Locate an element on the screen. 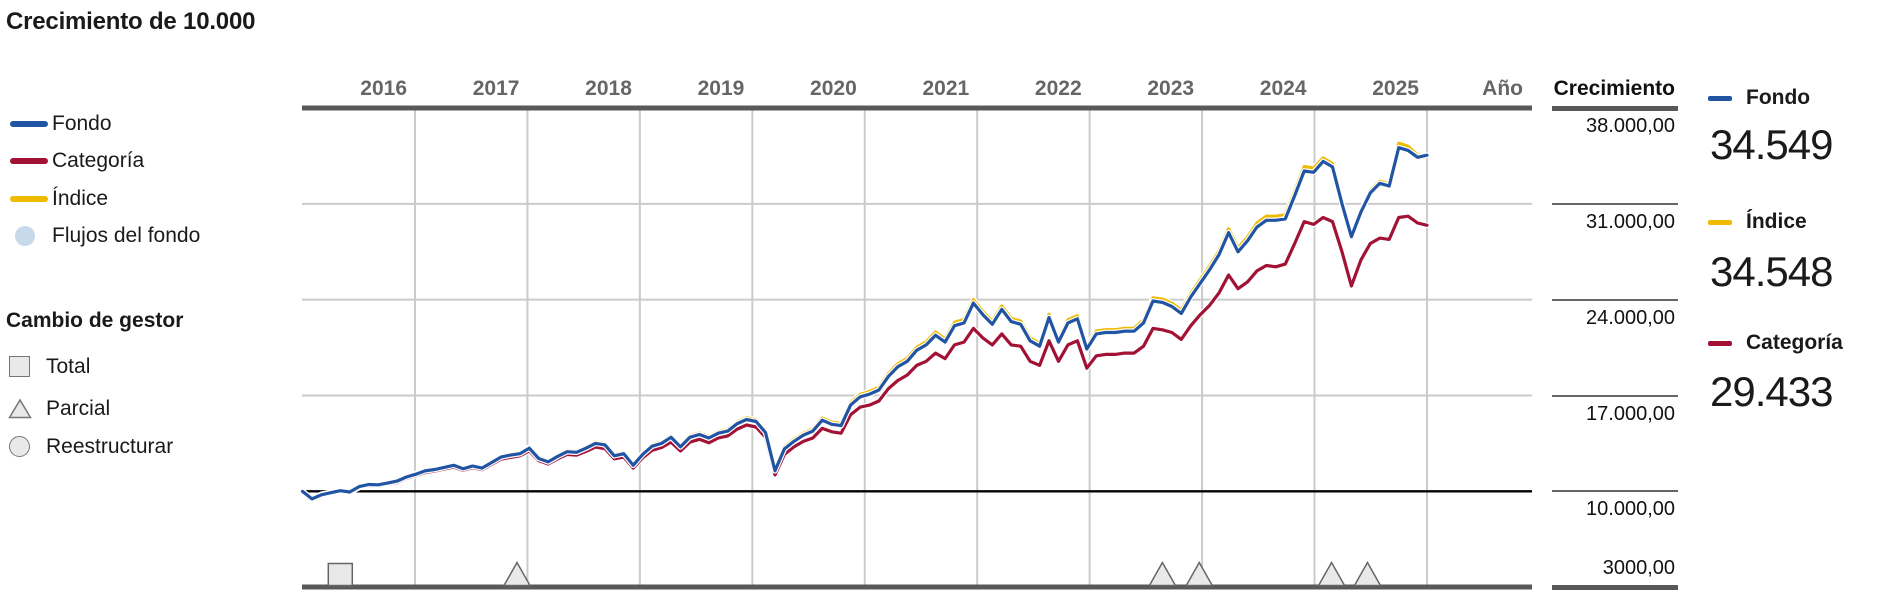 Image resolution: width=1881 pixels, height=614 pixels. parcial-triangle-icon is located at coordinates (20, 408).